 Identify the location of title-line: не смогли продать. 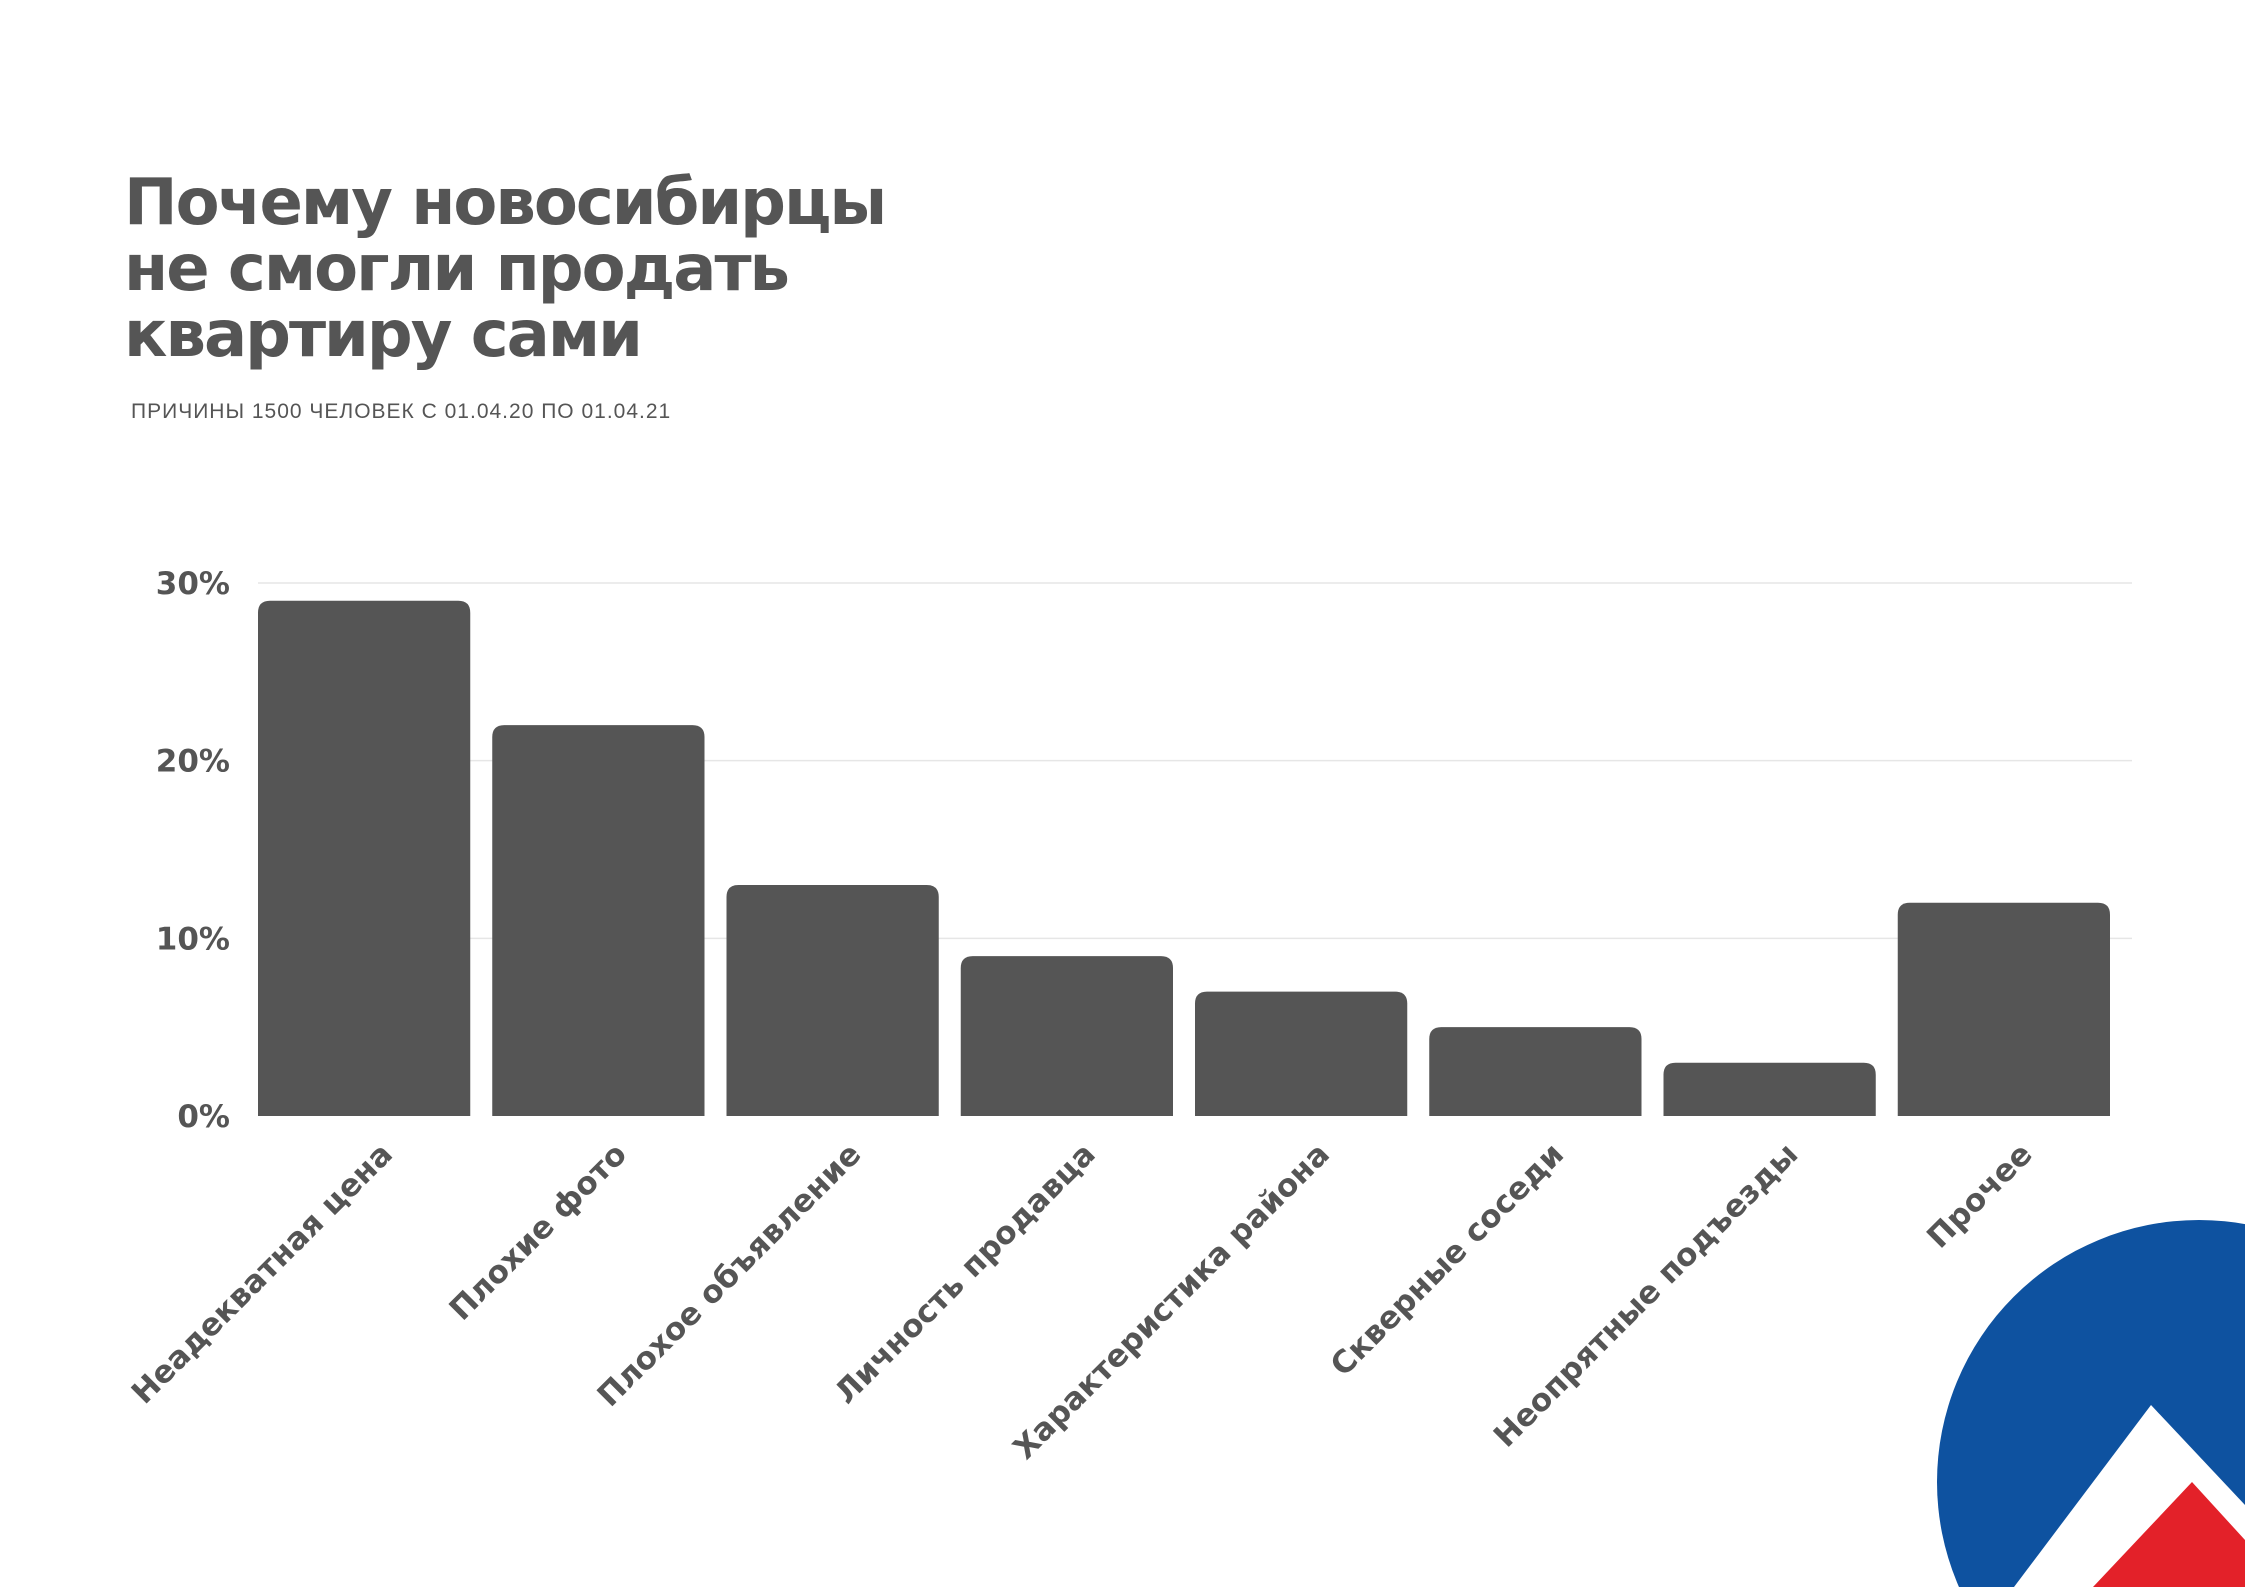
(457, 269).